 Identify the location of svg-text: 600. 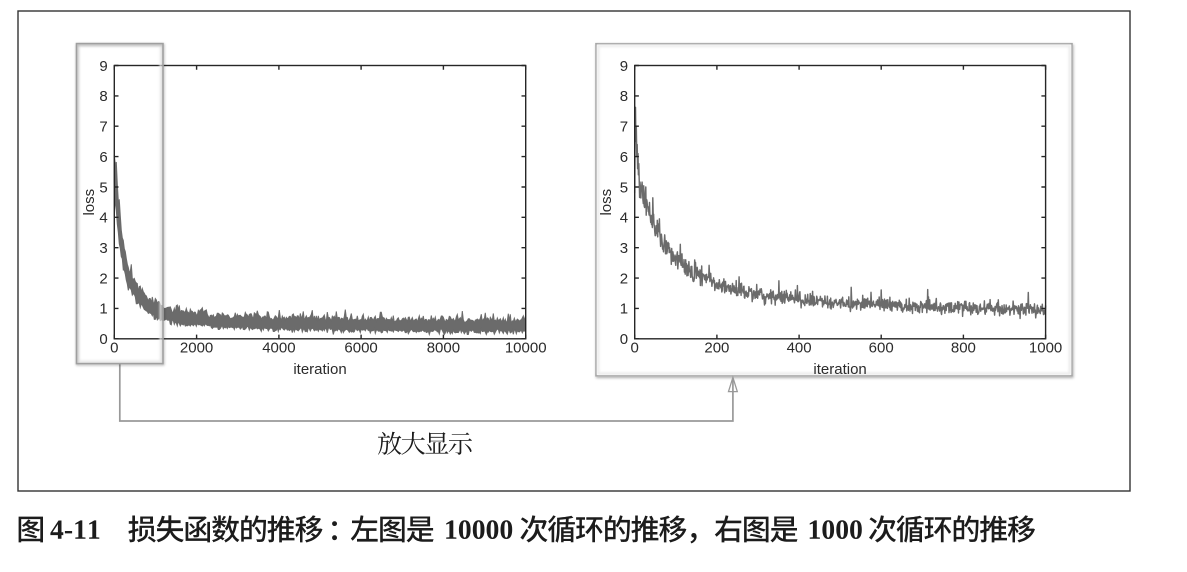
(881, 348).